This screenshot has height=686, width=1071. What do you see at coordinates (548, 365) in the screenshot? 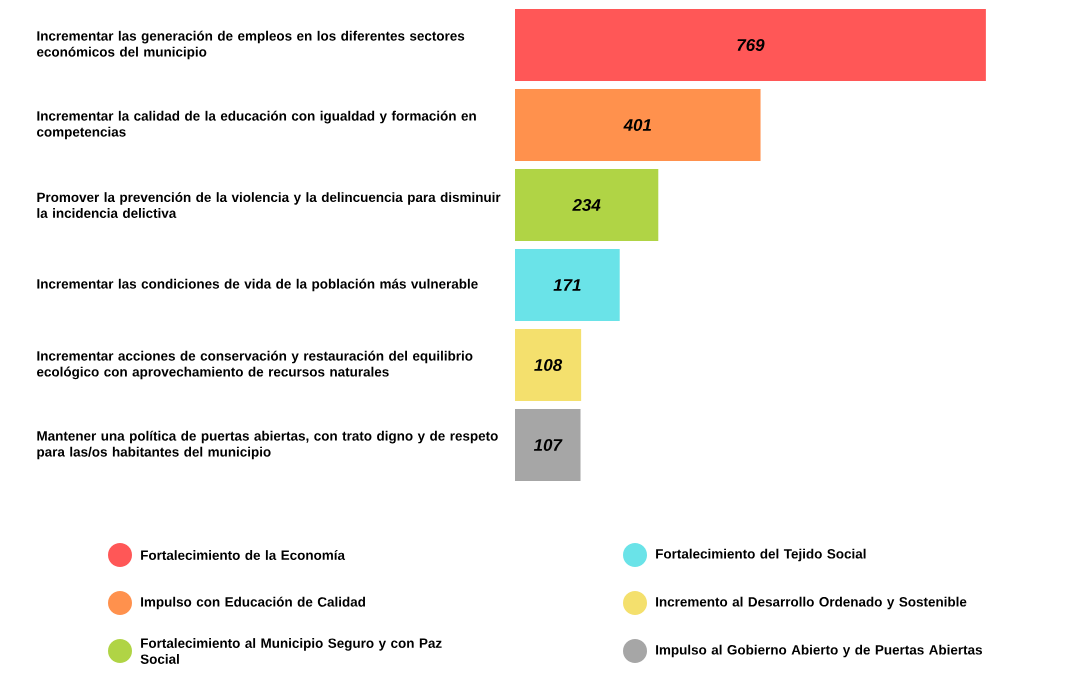
I see `data-label: 108` at bounding box center [548, 365].